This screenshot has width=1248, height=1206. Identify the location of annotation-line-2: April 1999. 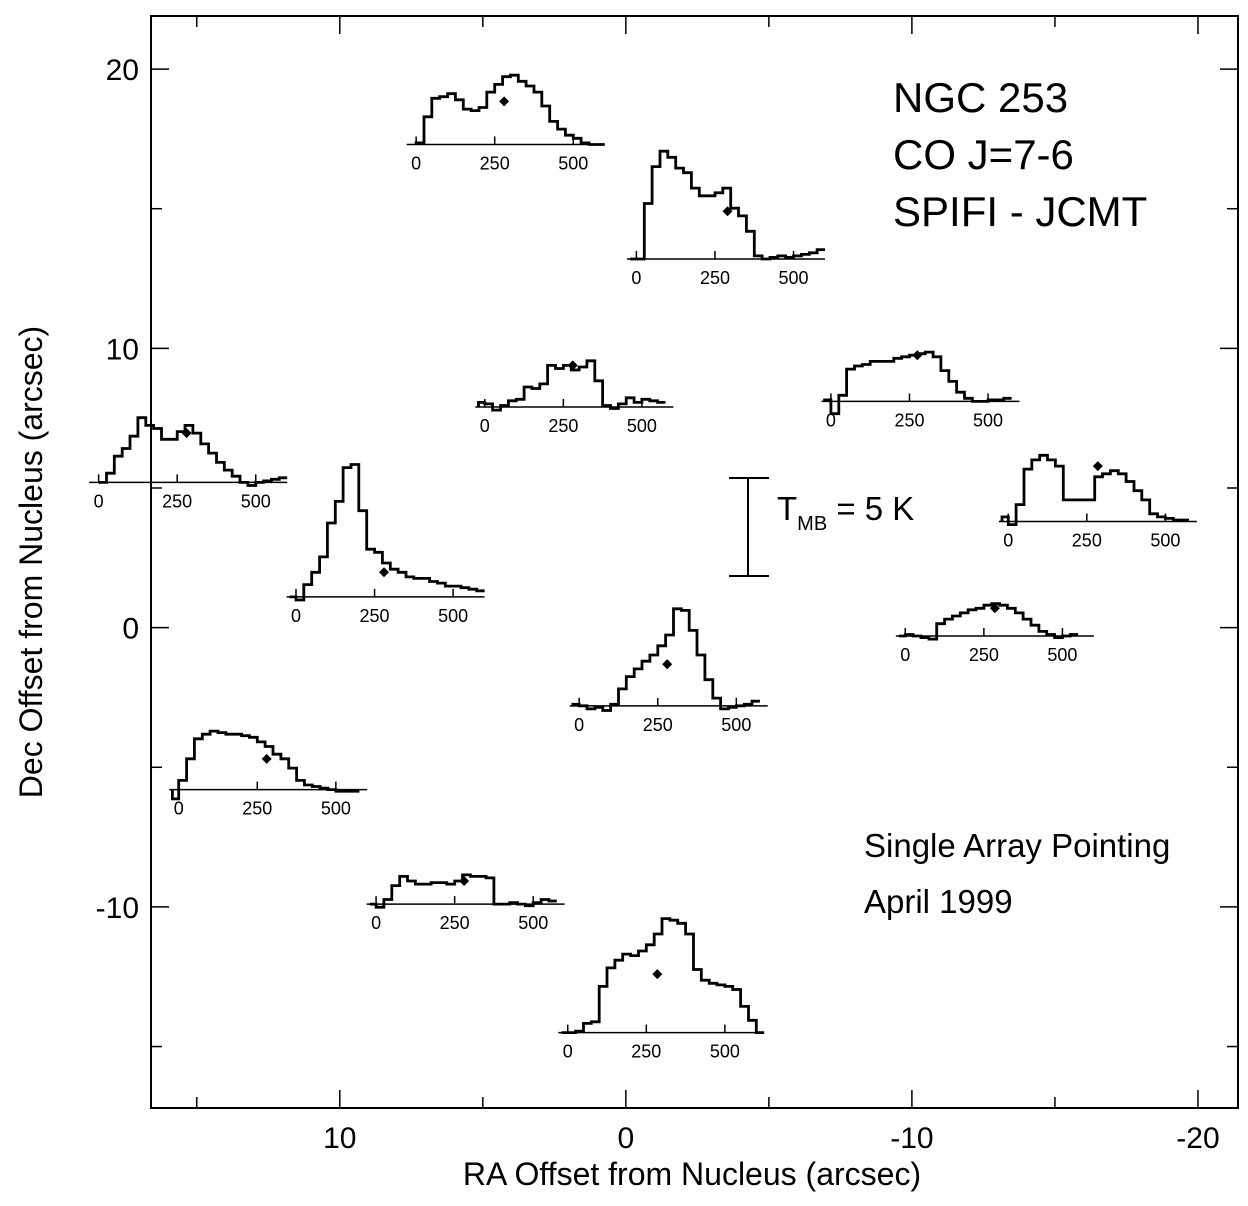
(938, 901).